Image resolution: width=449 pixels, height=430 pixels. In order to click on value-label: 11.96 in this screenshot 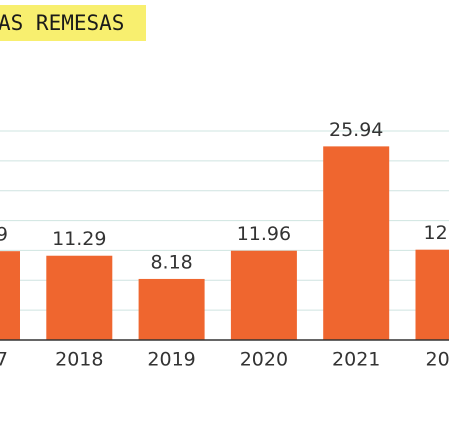, I will do `click(264, 234)`.